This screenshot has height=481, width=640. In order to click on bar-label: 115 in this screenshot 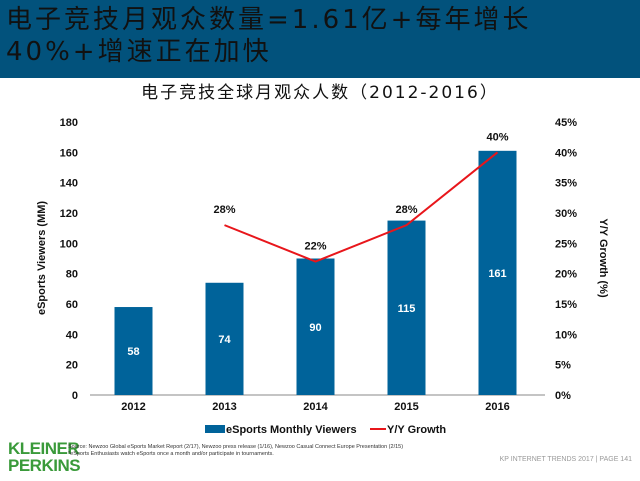, I will do `click(407, 309)`.